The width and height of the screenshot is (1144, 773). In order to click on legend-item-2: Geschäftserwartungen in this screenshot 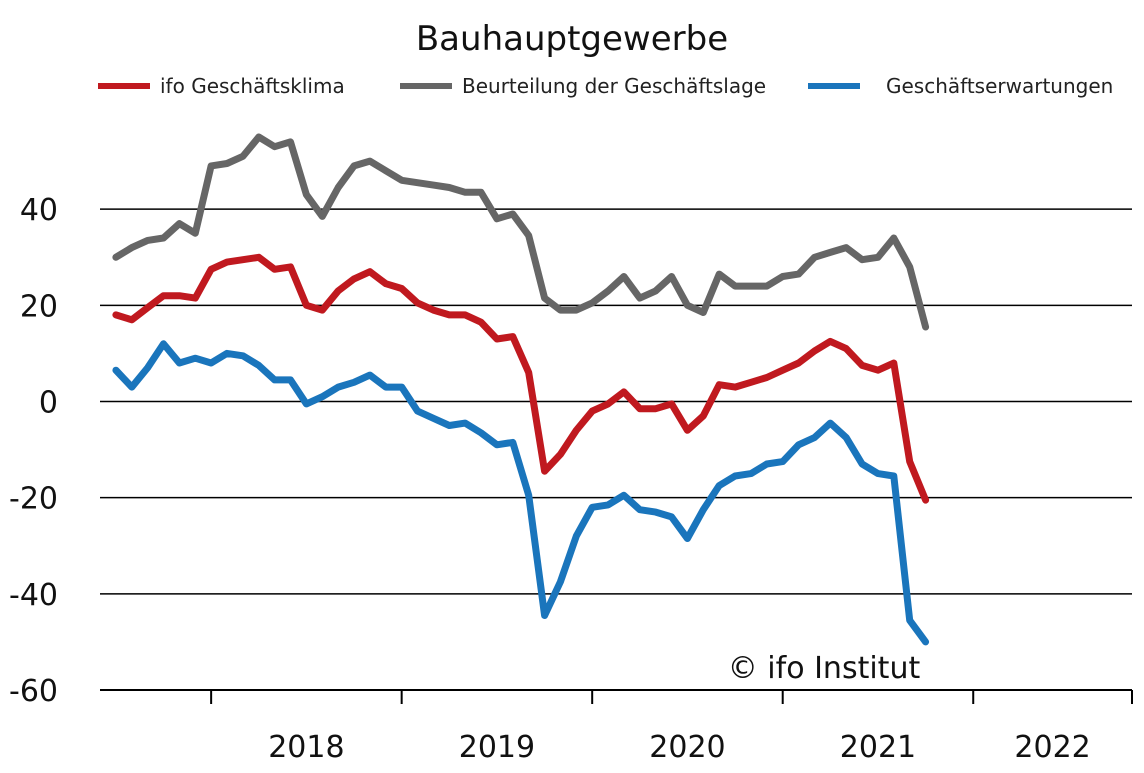, I will do `click(960, 86)`.